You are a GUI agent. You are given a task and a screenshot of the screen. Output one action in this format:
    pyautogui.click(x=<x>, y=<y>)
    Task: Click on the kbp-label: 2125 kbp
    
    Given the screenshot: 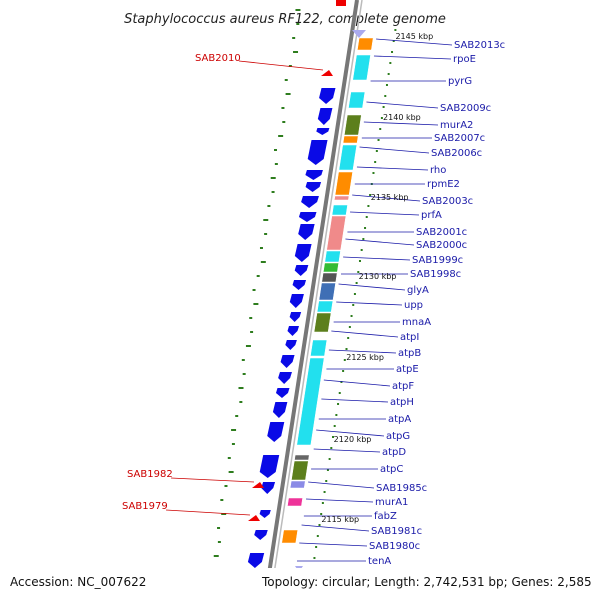 What is the action you would take?
    pyautogui.click(x=365, y=357)
    